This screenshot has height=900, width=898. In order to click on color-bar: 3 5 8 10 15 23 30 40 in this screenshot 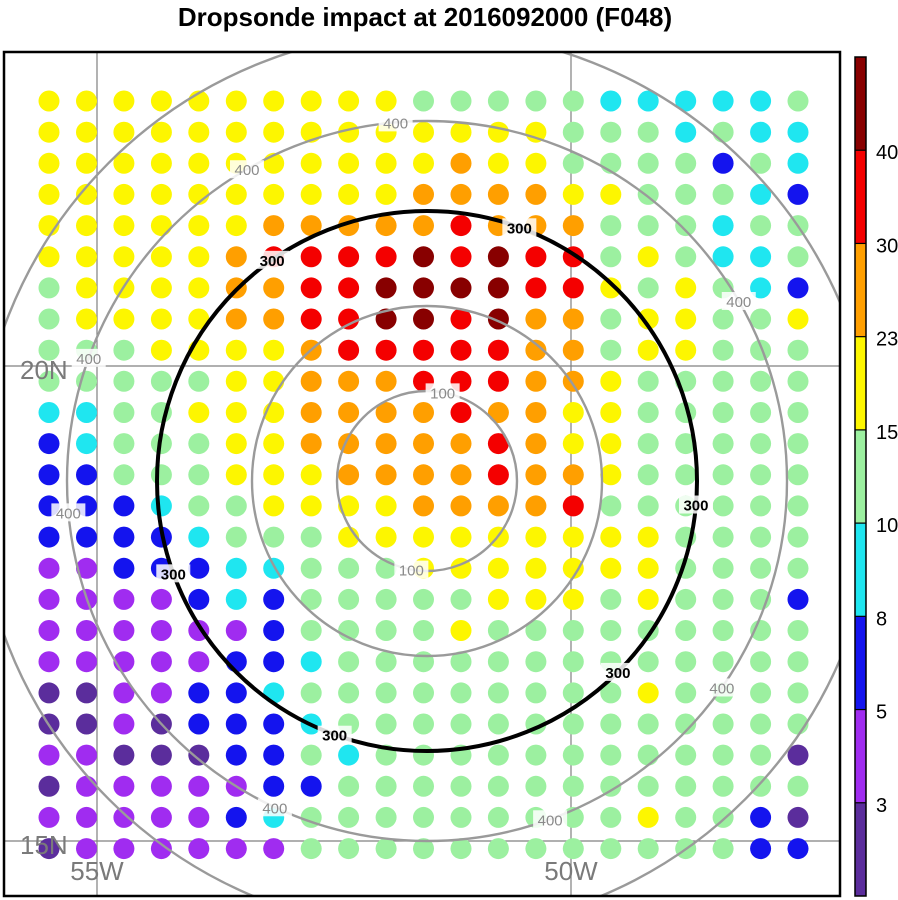, I will do `click(876, 476)`.